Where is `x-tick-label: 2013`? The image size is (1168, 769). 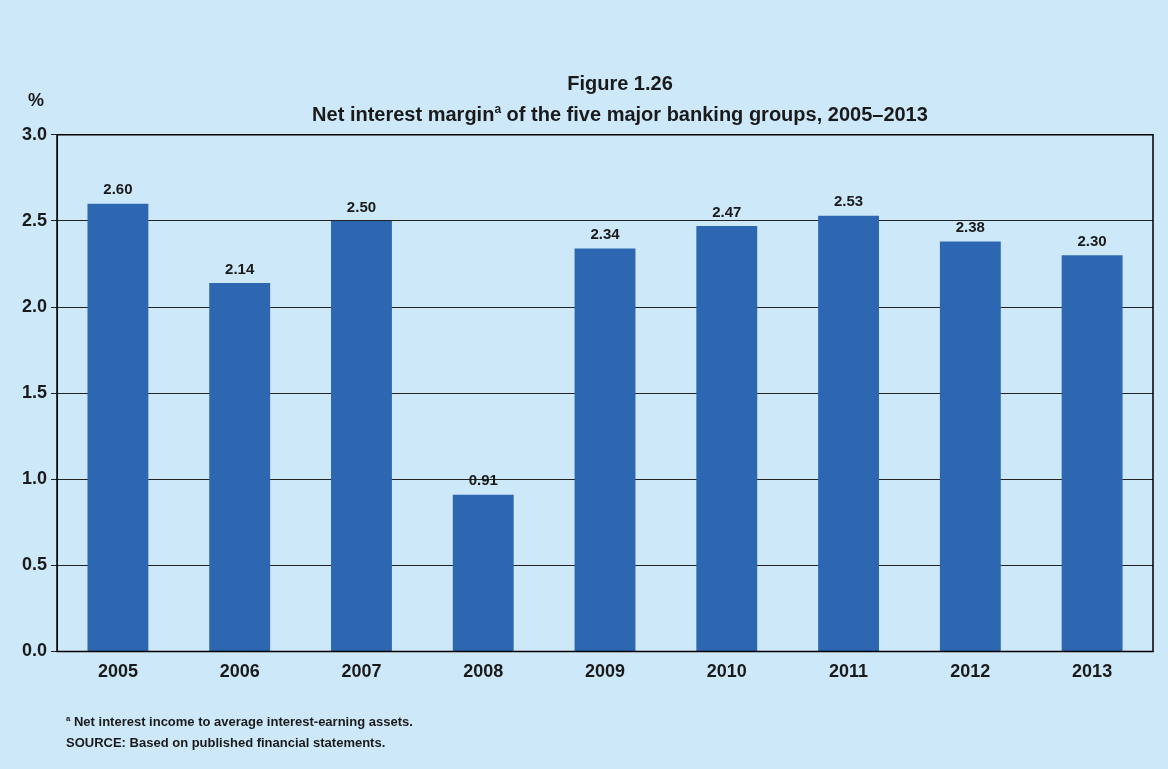 x-tick-label: 2013 is located at coordinates (1092, 671).